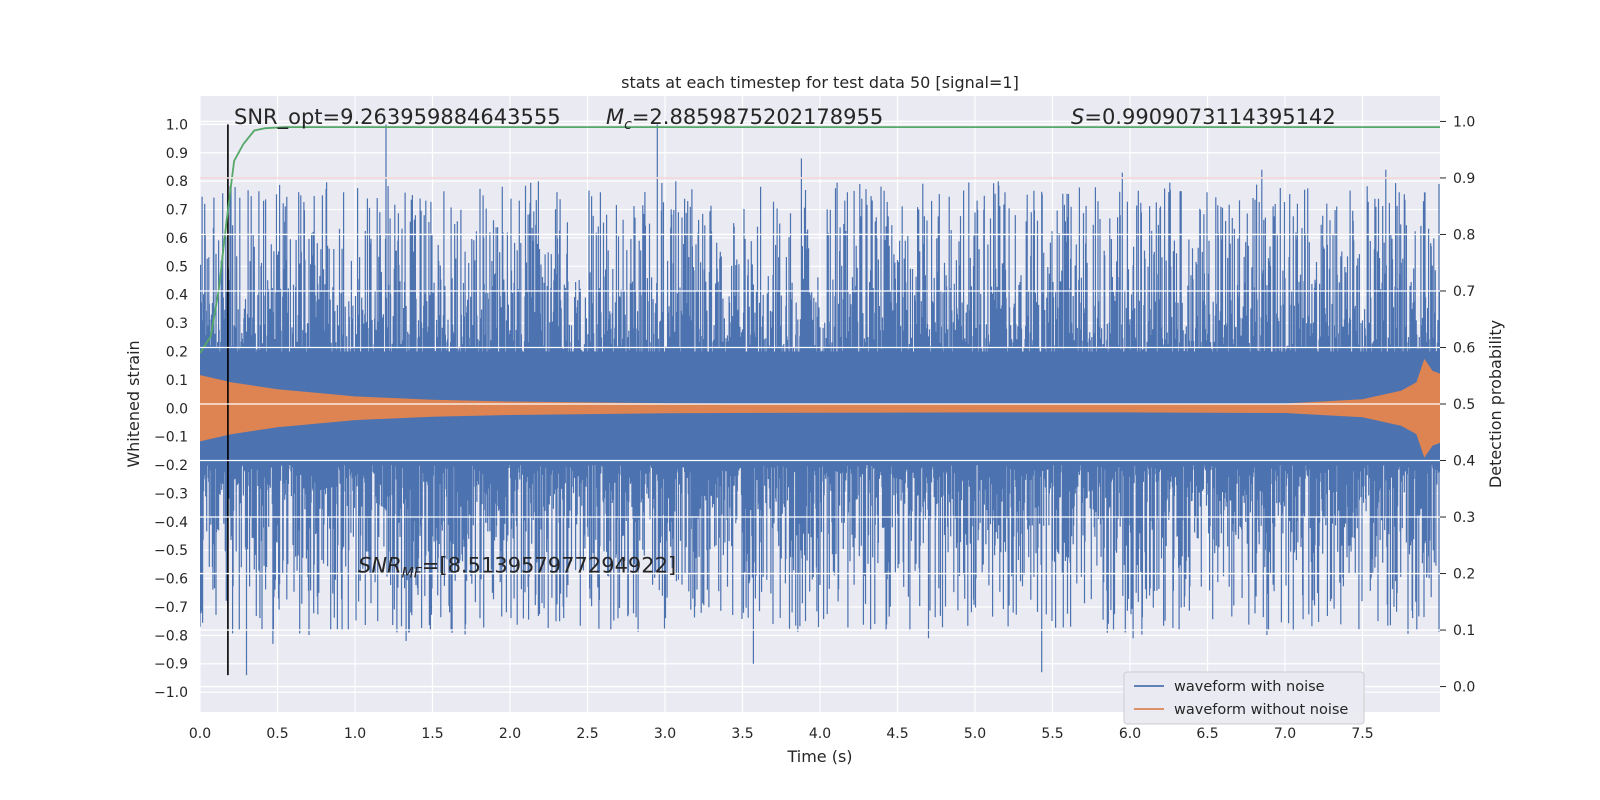 The image size is (1600, 800). Describe the element at coordinates (171, 523) in the screenshot. I see `y-tick-label: −0.4` at that location.